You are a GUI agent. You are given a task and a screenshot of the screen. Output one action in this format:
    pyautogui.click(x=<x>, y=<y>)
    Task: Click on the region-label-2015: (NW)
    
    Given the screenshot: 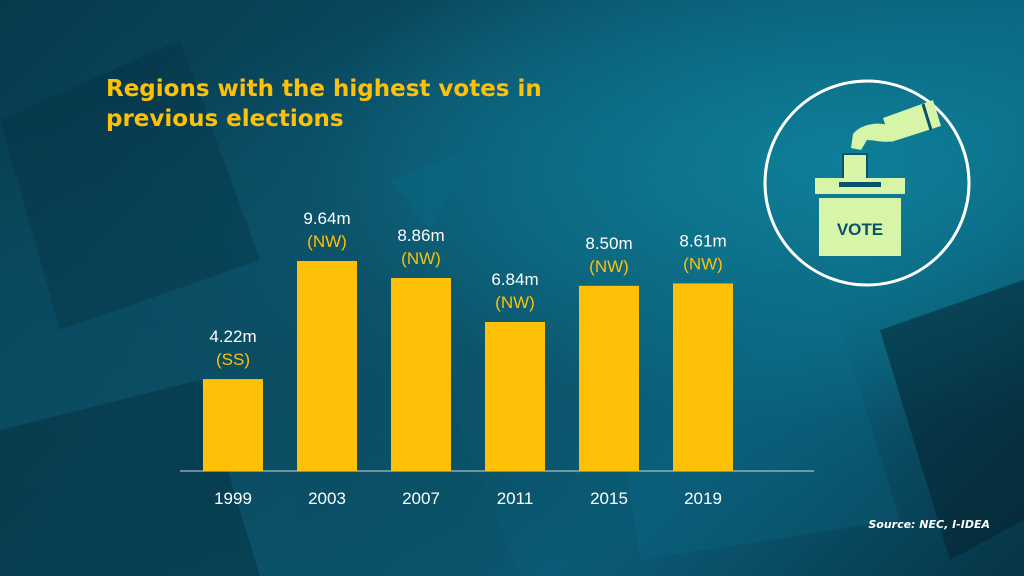 What is the action you would take?
    pyautogui.click(x=609, y=266)
    